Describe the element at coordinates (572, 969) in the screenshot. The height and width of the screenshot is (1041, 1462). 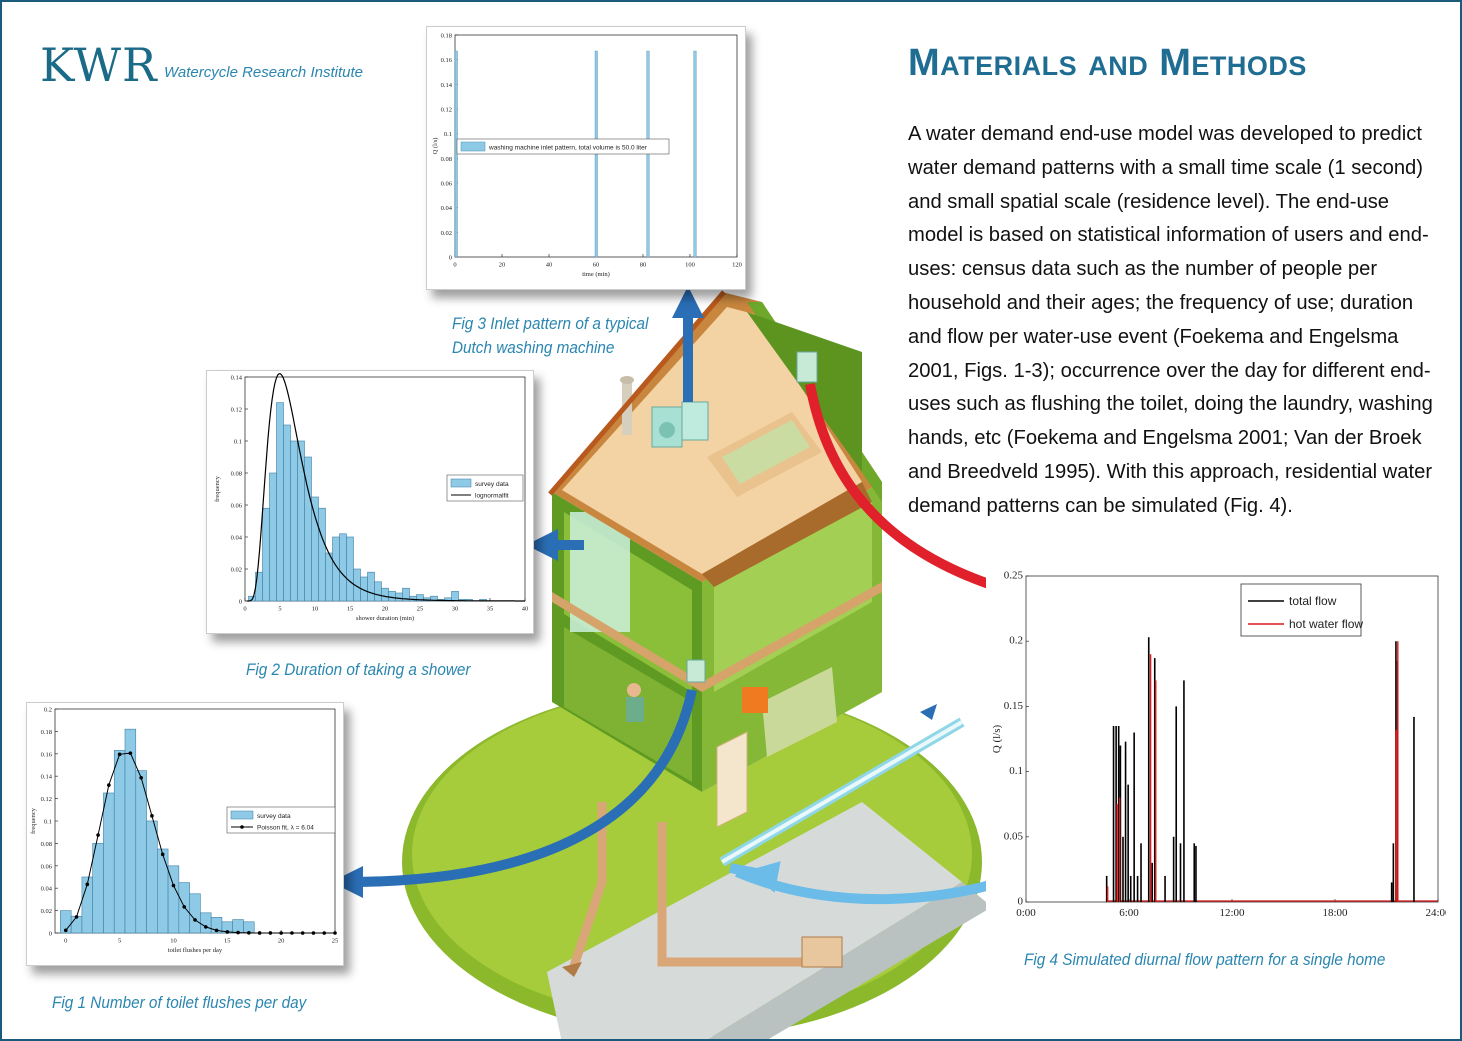
I see `valve-icon` at that location.